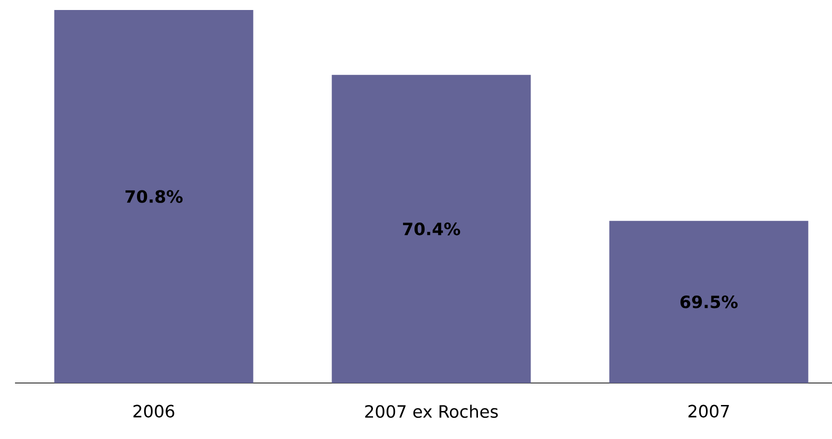 The image size is (832, 439). Describe the element at coordinates (153, 411) in the screenshot. I see `x-tick-label: 2006` at that location.